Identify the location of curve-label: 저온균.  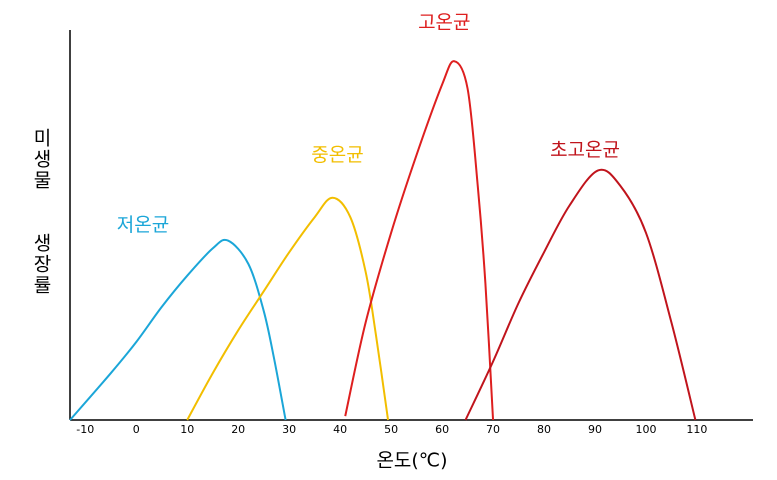
(143, 225).